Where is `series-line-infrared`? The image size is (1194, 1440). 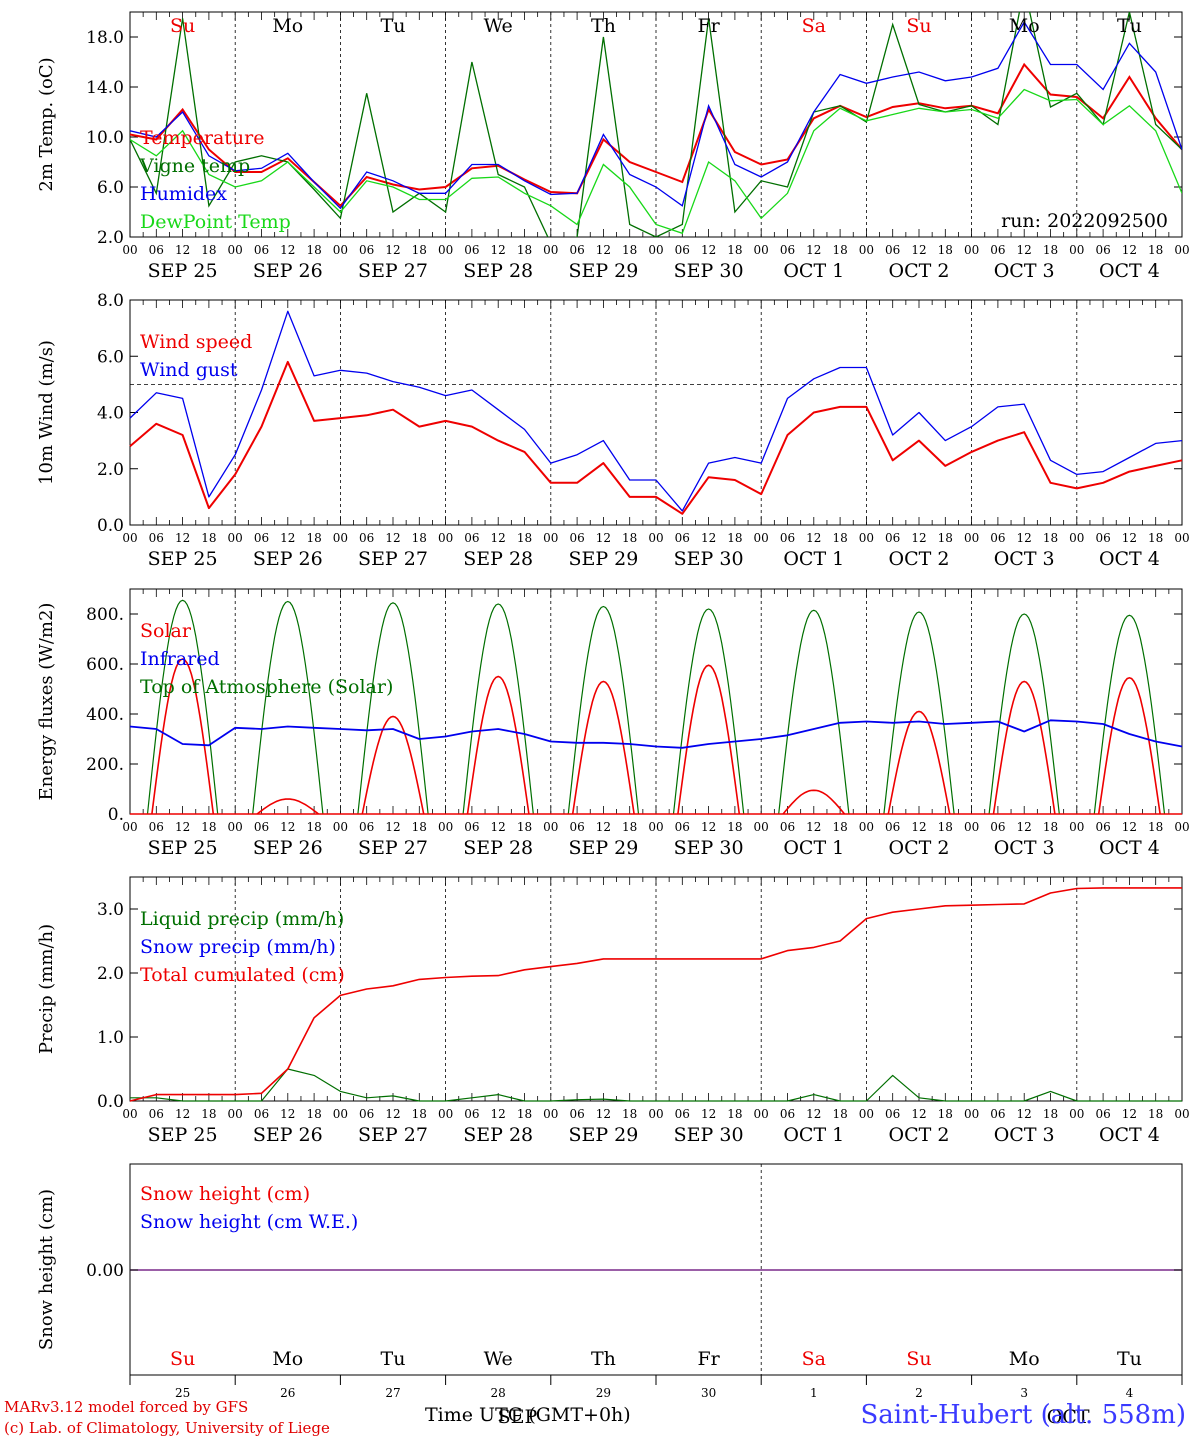 series-line-infrared is located at coordinates (656, 734).